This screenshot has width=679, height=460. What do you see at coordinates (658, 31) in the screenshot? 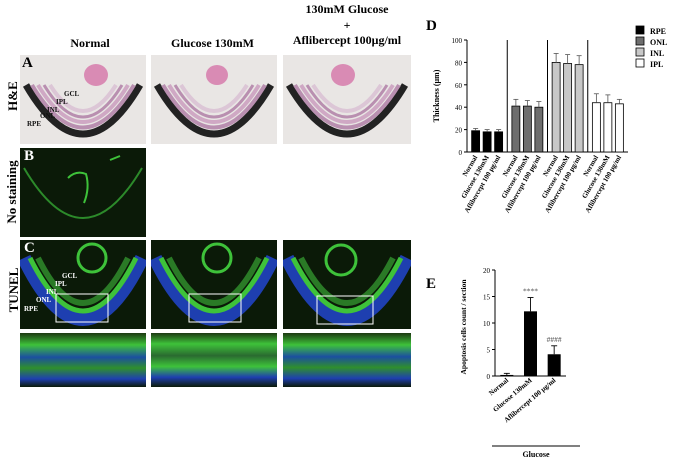
I see `legend-label-rpe: RPE` at bounding box center [658, 31].